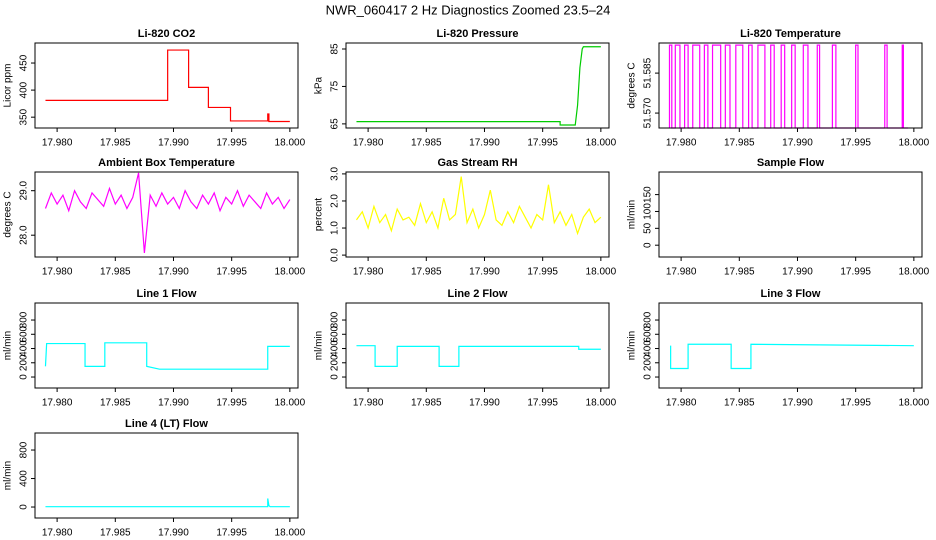 The image size is (936, 540). I want to click on y-tick-label: 450, so click(24, 62).